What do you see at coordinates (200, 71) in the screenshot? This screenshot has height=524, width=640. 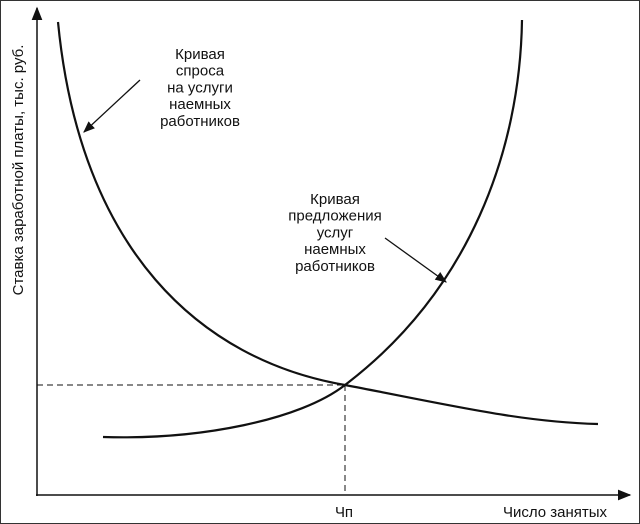 I see `label-line: спроса` at bounding box center [200, 71].